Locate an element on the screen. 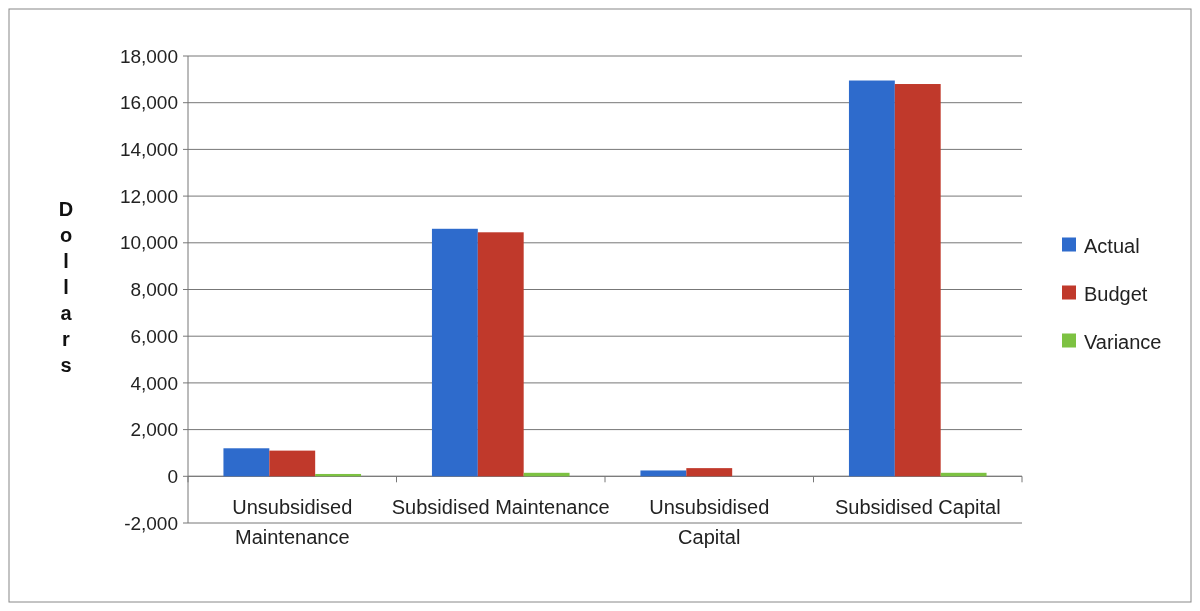  y-tick-label: 2,000 is located at coordinates (154, 430).